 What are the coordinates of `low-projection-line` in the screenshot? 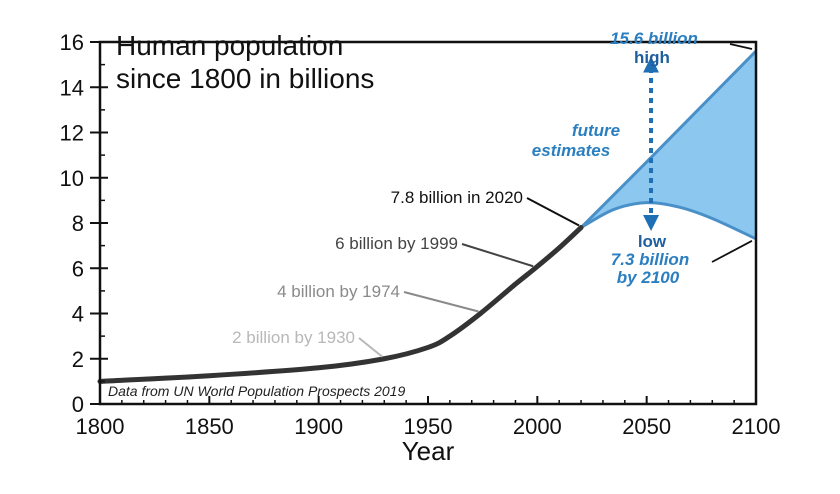 It's located at (668, 221).